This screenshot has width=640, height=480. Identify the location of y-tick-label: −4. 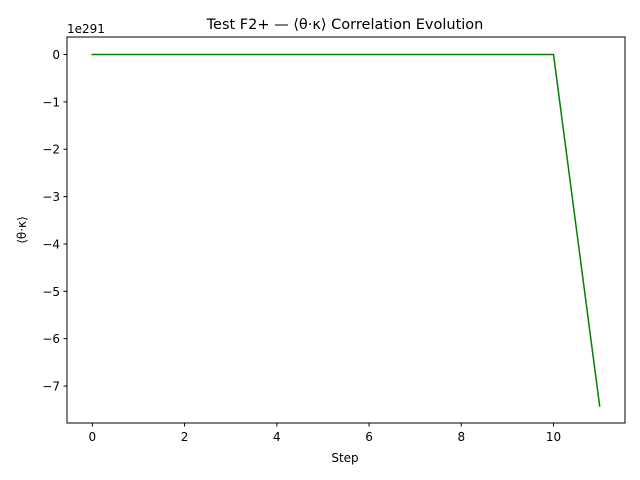
(51, 244).